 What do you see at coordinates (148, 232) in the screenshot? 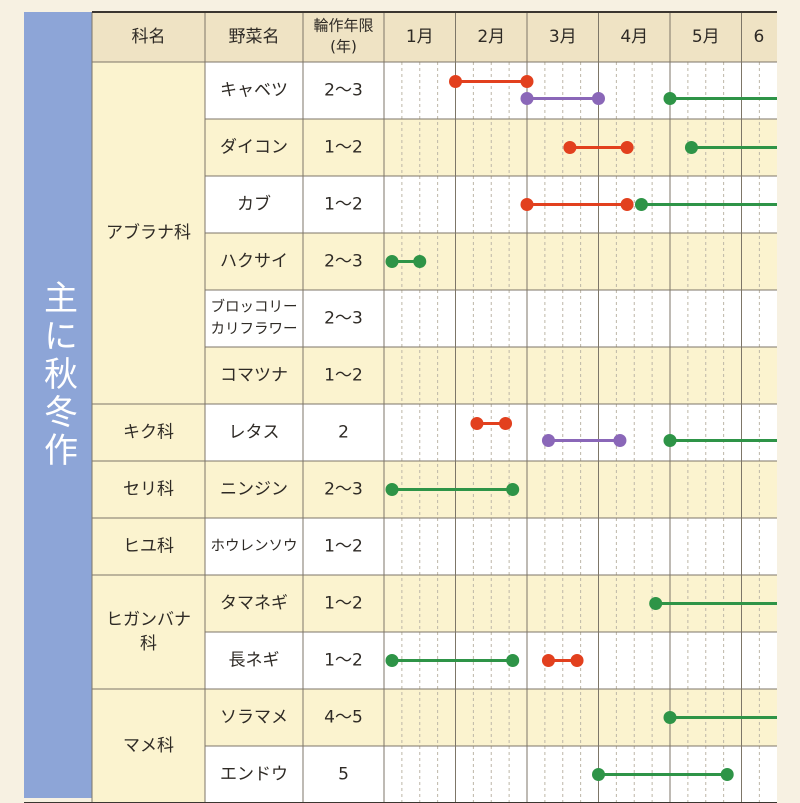
I see `family-label: アブラナ科` at bounding box center [148, 232].